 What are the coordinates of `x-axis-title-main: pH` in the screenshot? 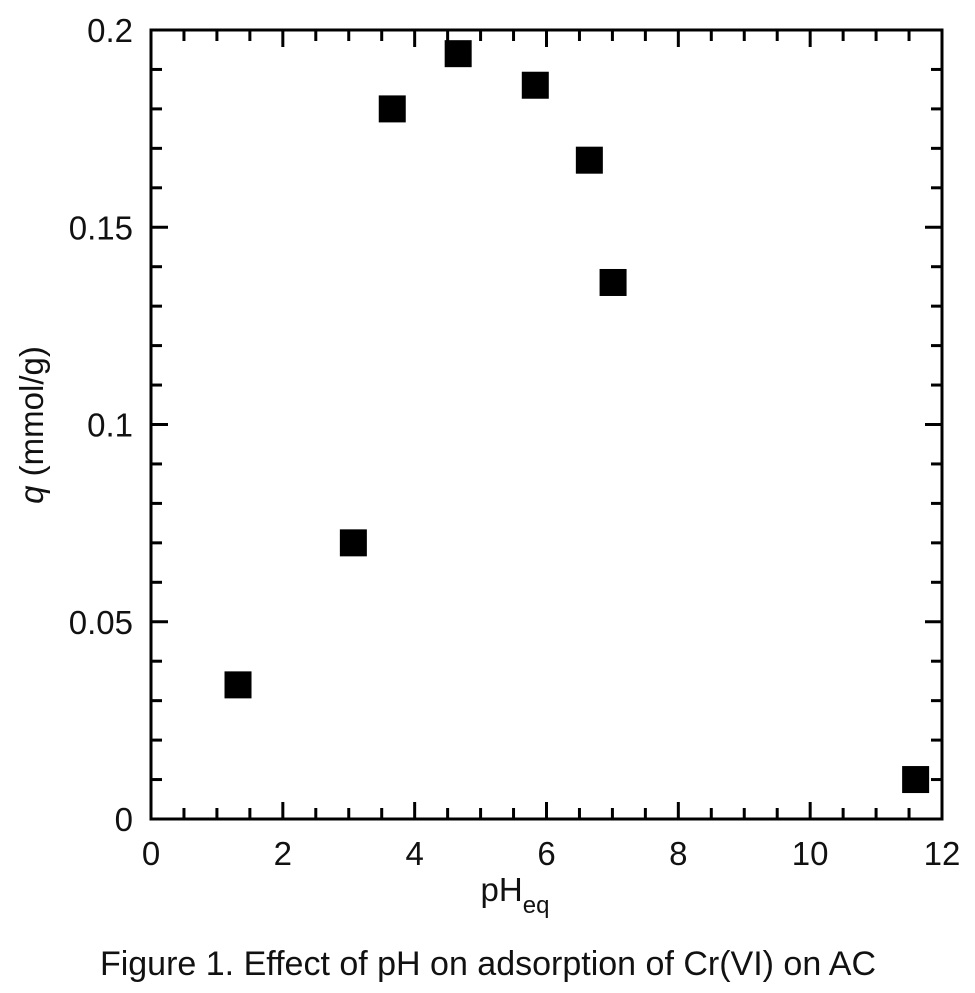 It's located at (502, 889).